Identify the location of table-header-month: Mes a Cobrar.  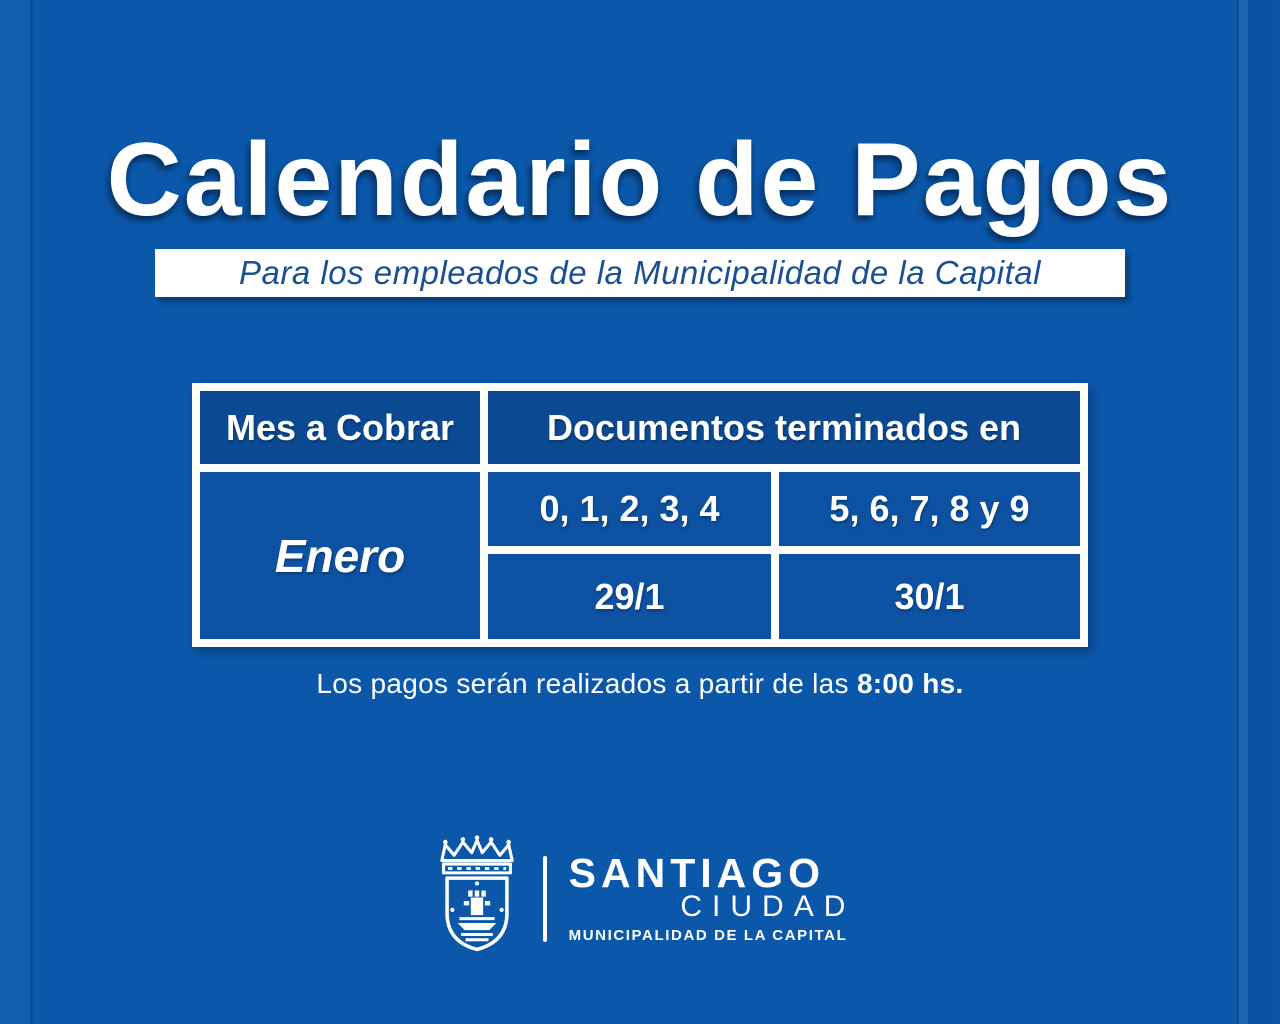
(340, 427).